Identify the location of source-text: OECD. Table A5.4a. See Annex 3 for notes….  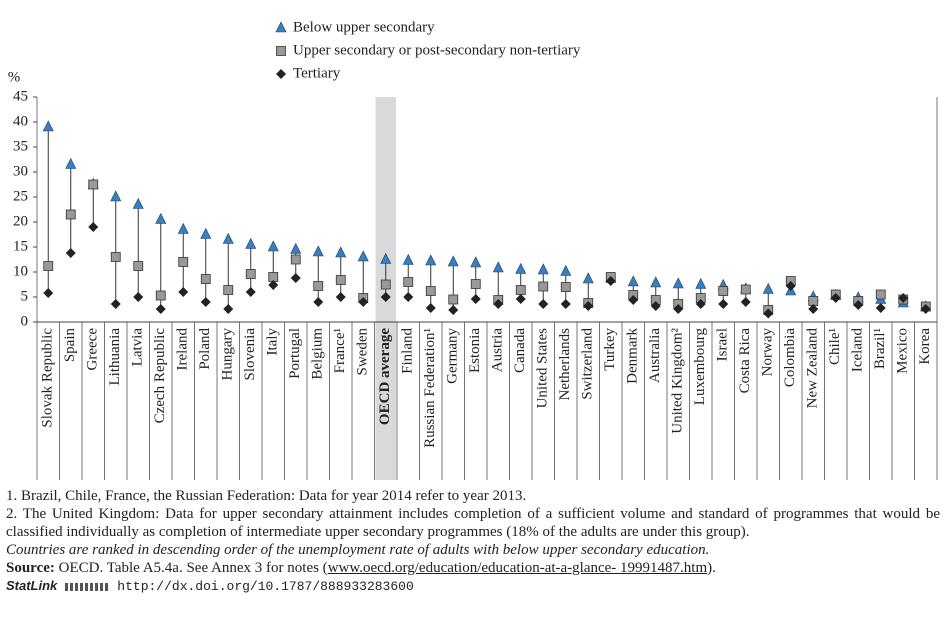
(191, 568).